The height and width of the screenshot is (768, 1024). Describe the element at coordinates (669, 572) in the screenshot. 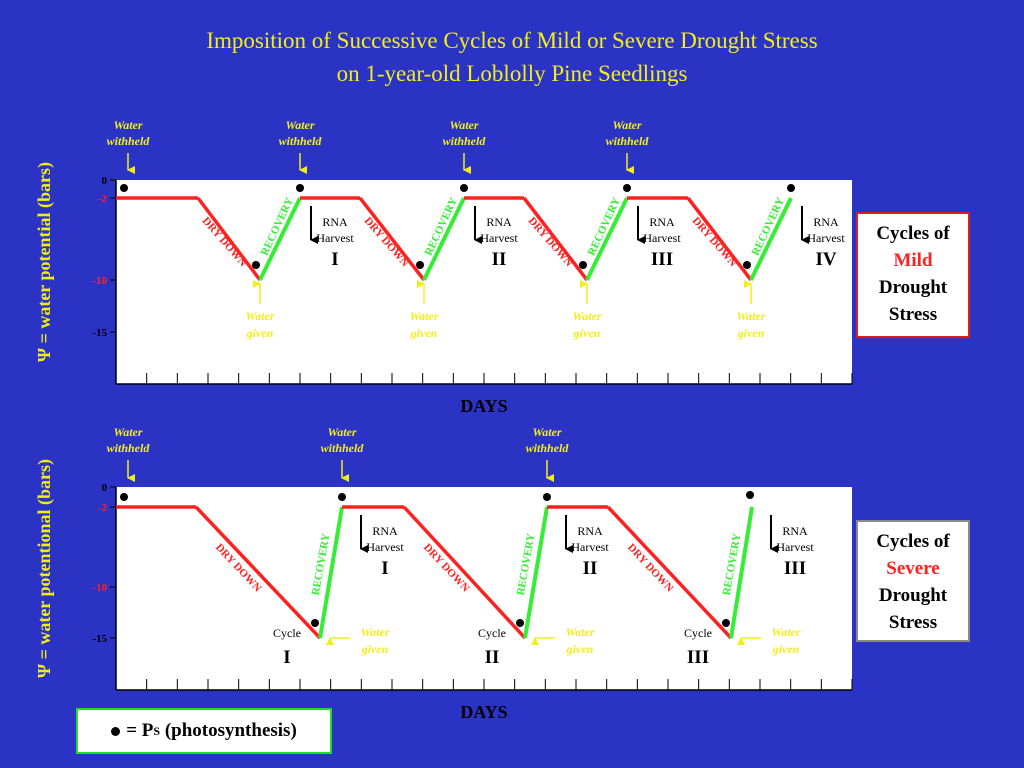

I see `severe-cycle-3-dry-down-line` at that location.